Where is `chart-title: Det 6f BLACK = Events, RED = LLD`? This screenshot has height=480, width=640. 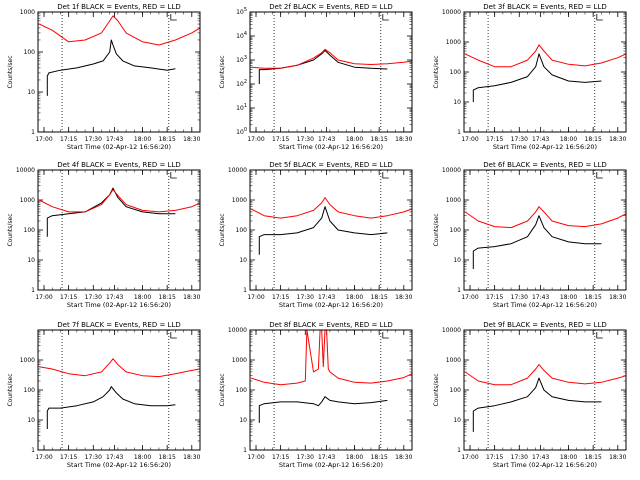
chart-title: Det 6f BLACK = Events, RED = LLD is located at coordinates (544, 165).